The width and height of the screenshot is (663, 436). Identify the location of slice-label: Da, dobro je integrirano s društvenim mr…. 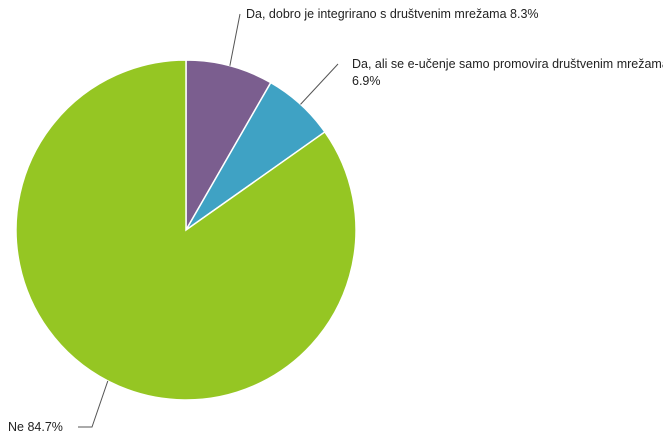
(392, 14).